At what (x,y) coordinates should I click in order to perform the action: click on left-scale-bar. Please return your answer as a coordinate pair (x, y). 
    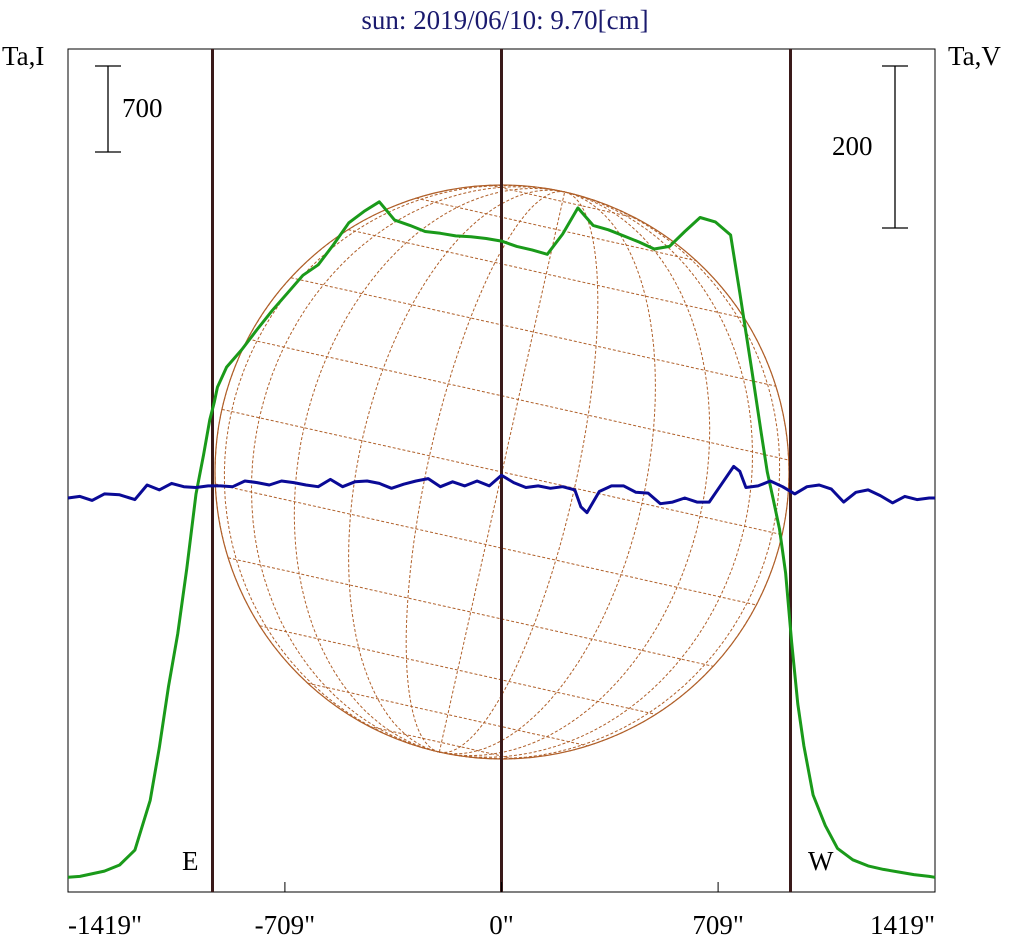
    Looking at the image, I should click on (108, 109).